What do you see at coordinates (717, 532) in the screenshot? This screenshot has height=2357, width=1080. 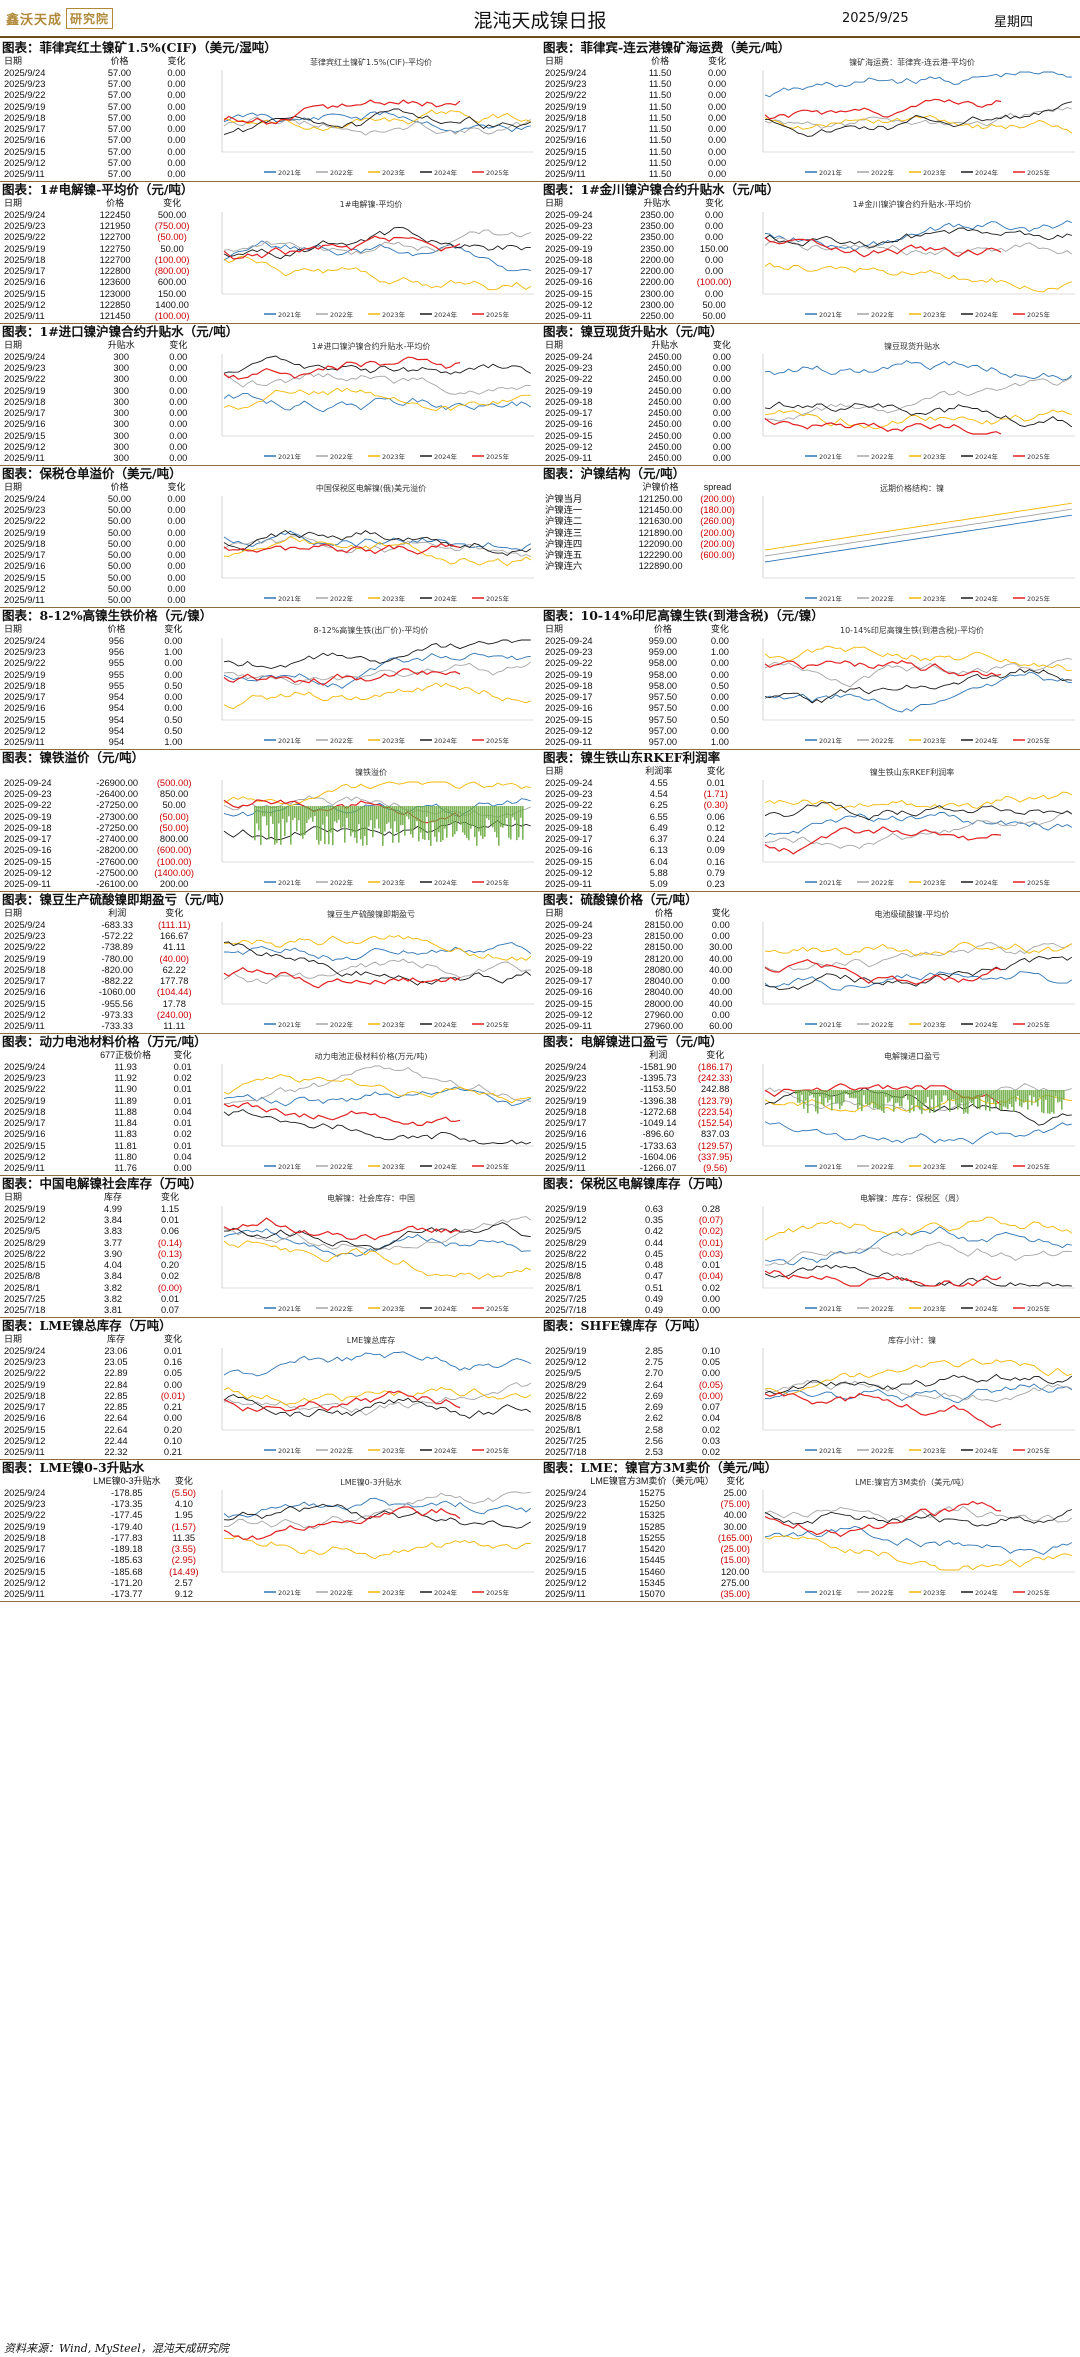 I see `table-cell: (200.00)` at bounding box center [717, 532].